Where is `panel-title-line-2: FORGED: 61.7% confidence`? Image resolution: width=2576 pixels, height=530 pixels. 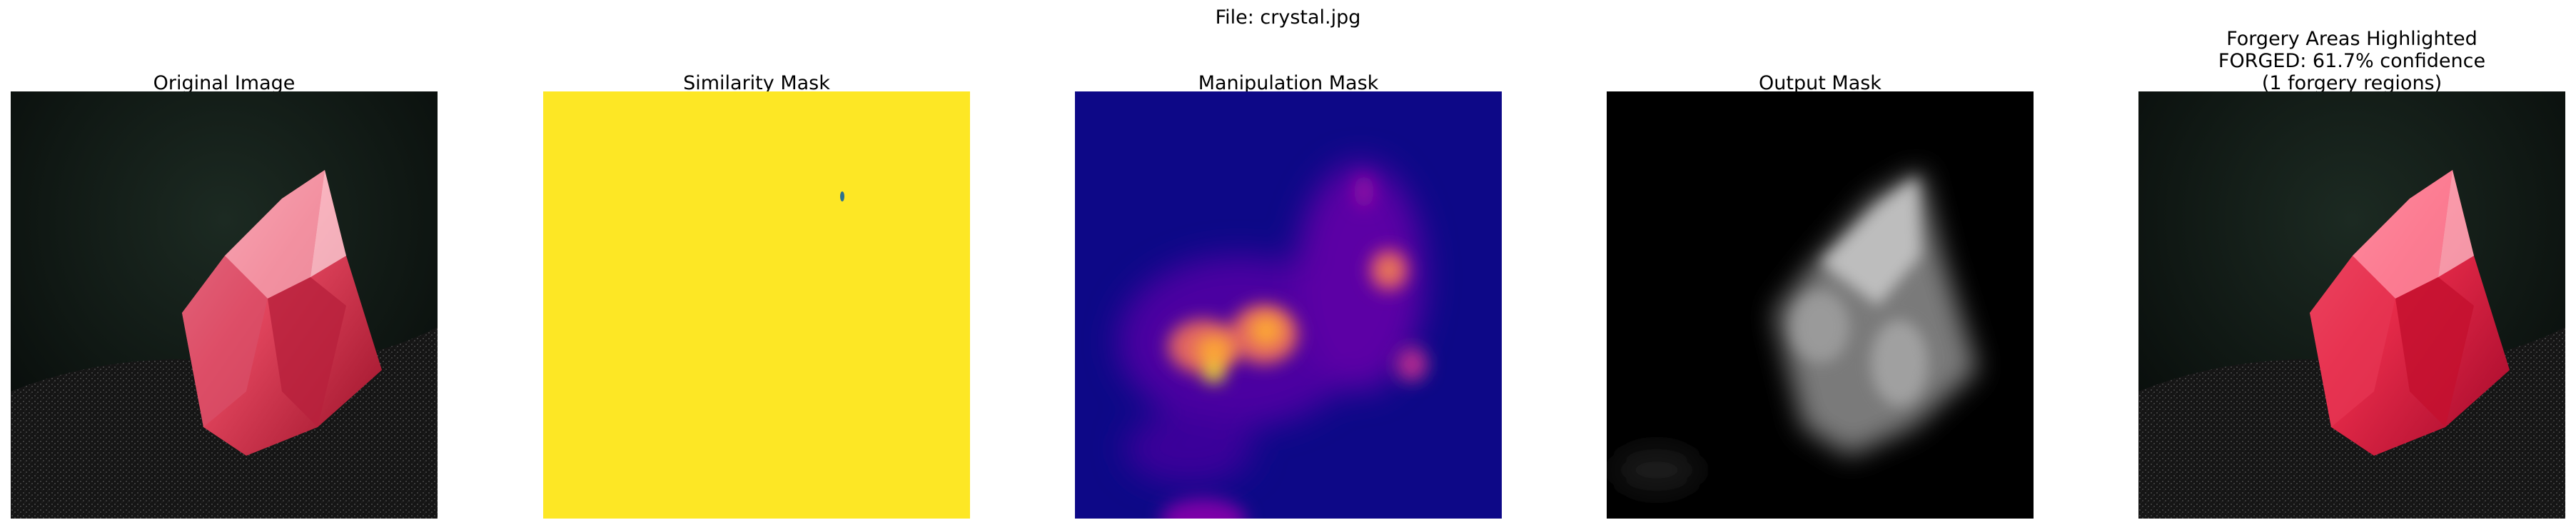 panel-title-line-2: FORGED: 61.7% confidence is located at coordinates (2352, 61).